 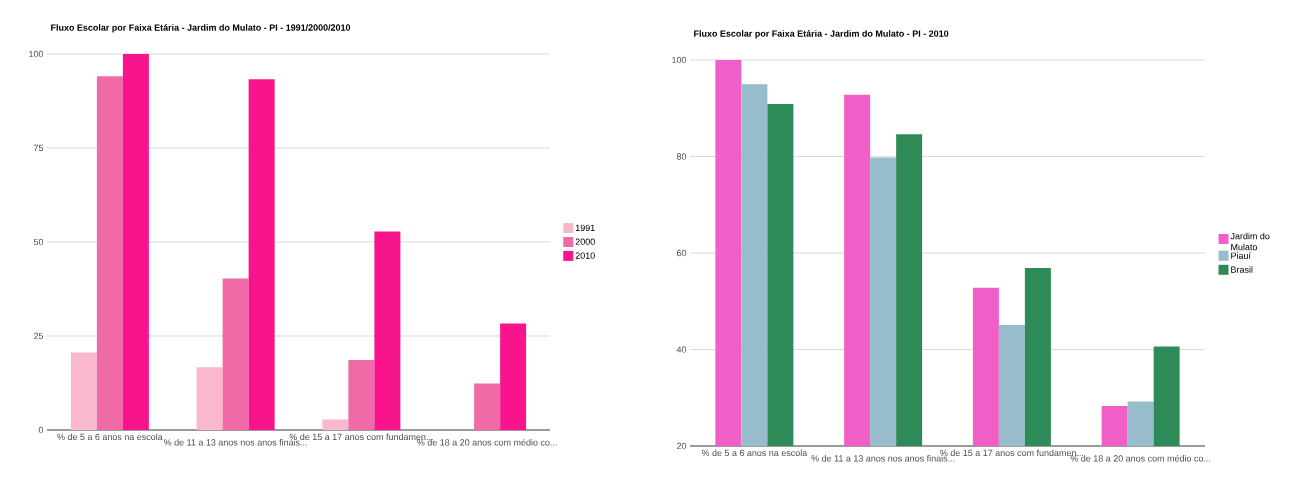 I want to click on chart-title: Fluxo Escolar por Faixa Etária - Jardim do Mulato - PI - 2010, so click(x=821, y=34).